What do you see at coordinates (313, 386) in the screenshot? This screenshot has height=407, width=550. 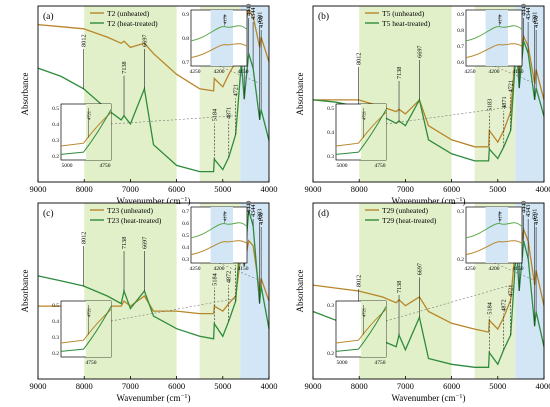 I see `panel-4-x-tick-label: 9000` at bounding box center [313, 386].